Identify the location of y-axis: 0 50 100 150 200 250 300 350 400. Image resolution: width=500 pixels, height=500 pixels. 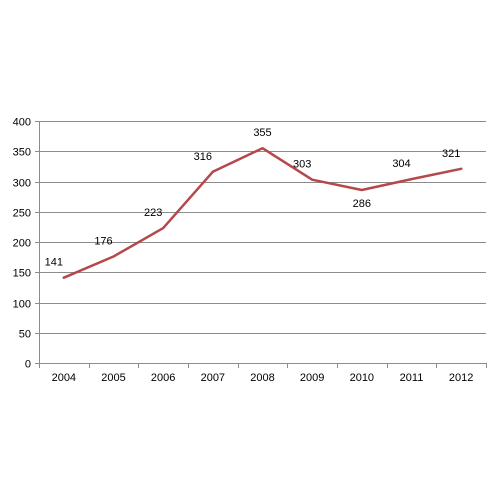
(26, 244).